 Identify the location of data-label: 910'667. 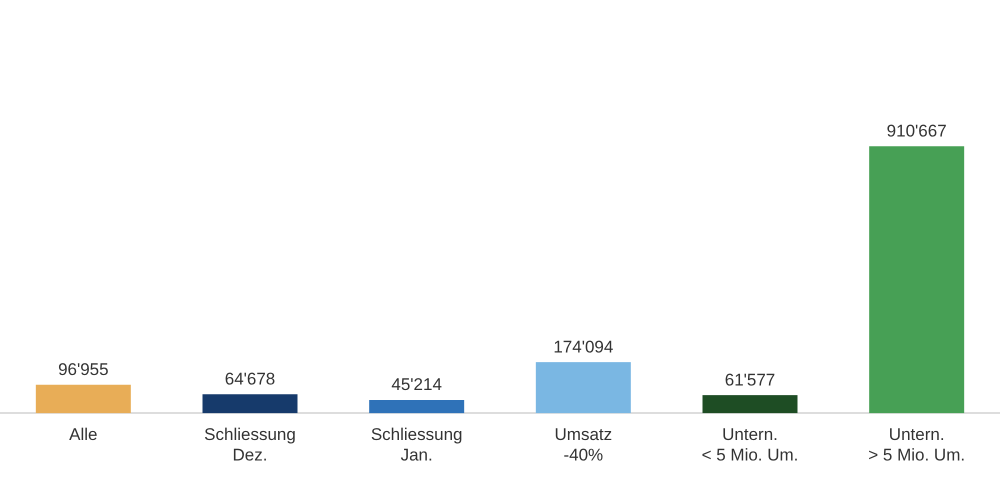
(916, 130).